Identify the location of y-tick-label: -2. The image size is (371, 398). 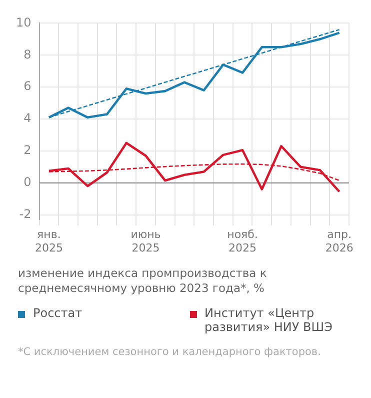
(25, 213).